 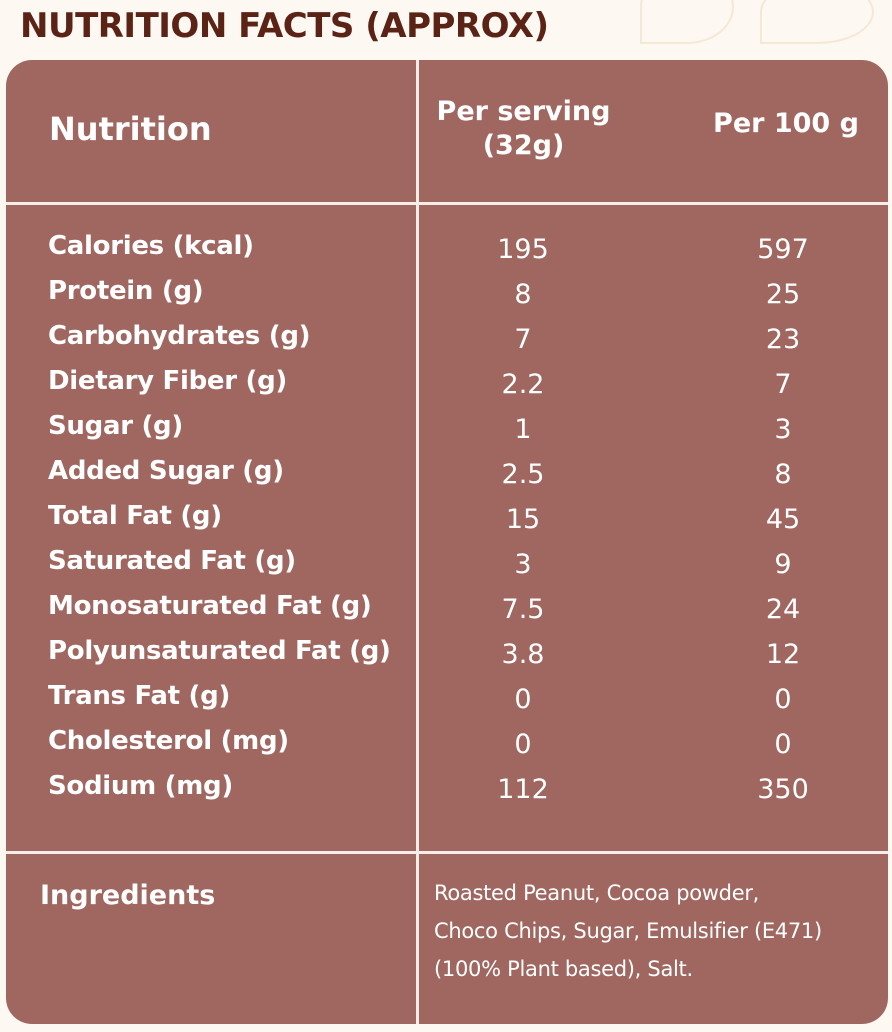 I want to click on per-100g-value: 12, so click(x=783, y=654).